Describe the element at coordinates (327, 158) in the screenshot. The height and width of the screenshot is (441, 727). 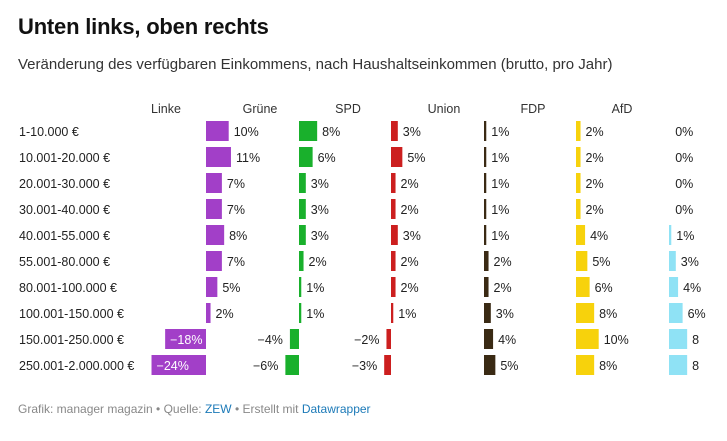
I see `data-label-gruene: 6%` at that location.